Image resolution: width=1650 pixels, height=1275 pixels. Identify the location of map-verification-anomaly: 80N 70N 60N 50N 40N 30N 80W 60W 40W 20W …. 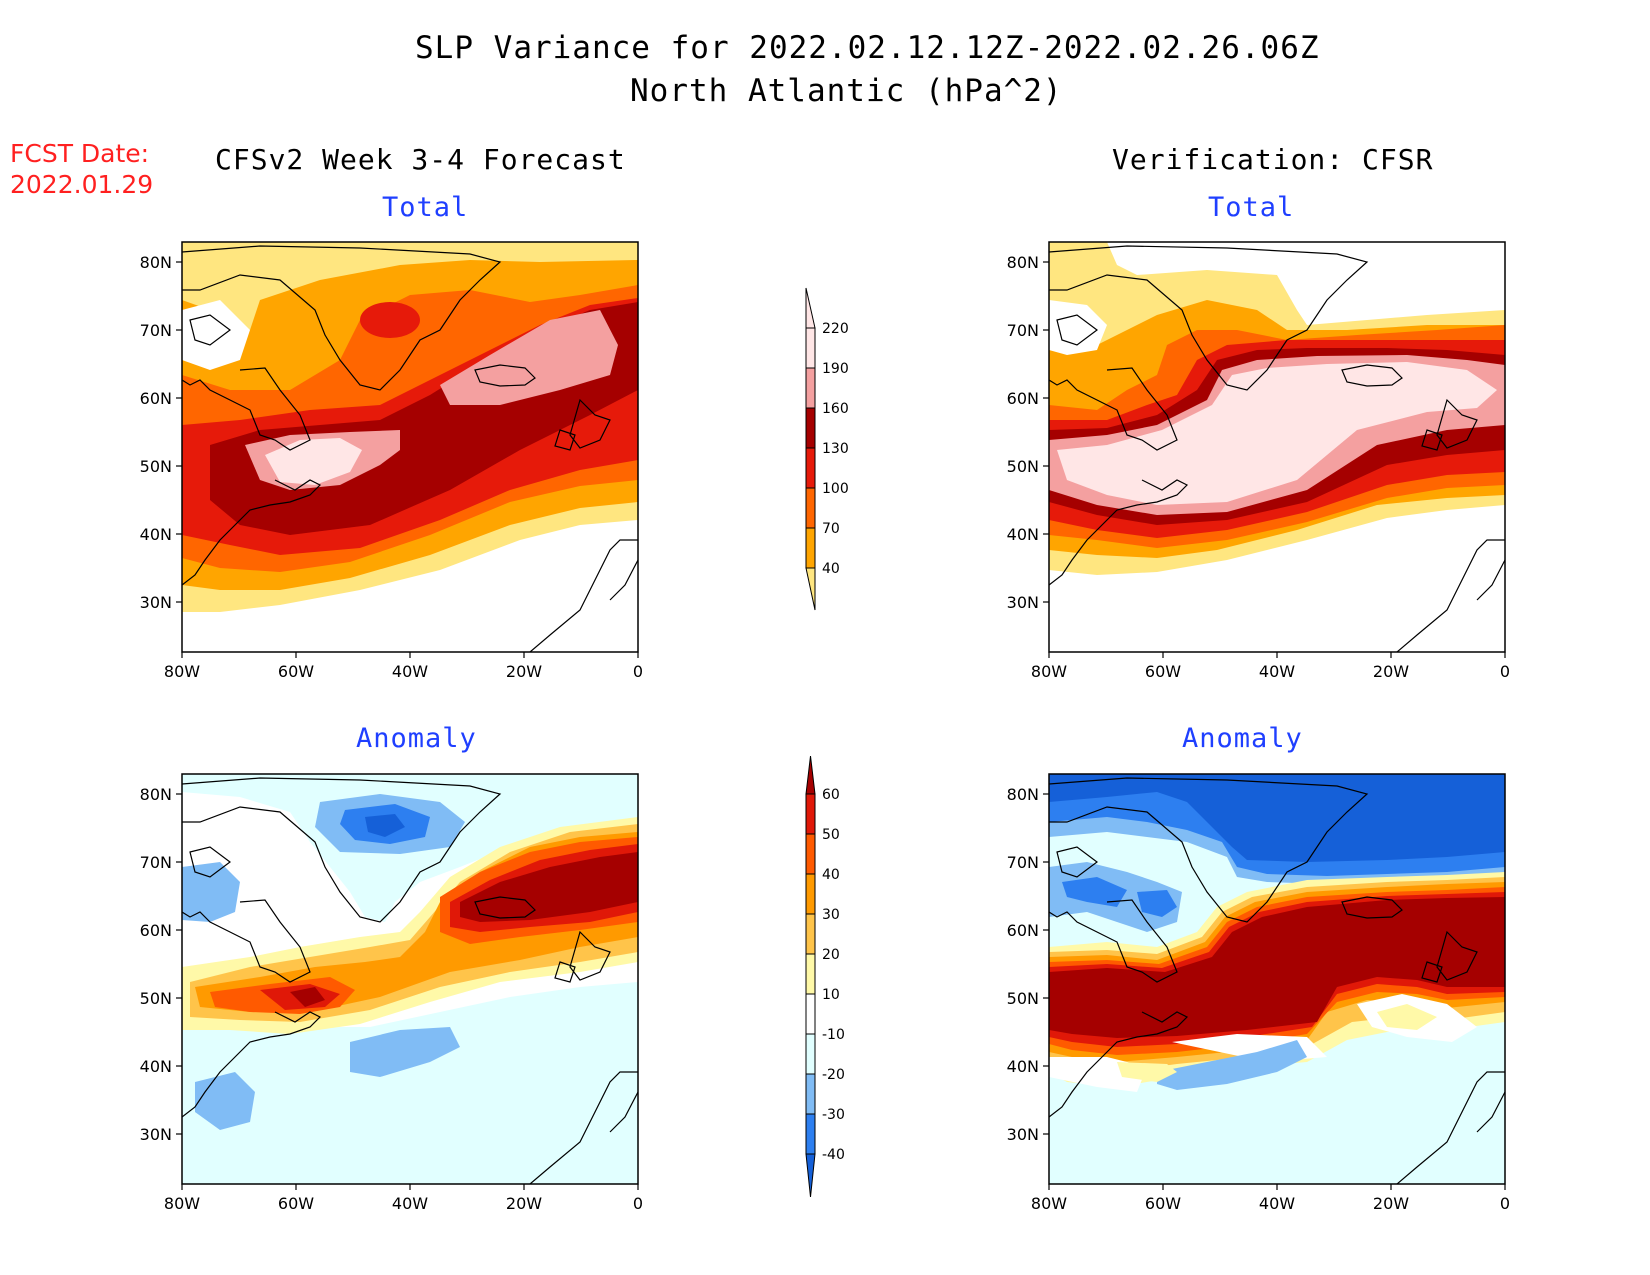
(1258, 992).